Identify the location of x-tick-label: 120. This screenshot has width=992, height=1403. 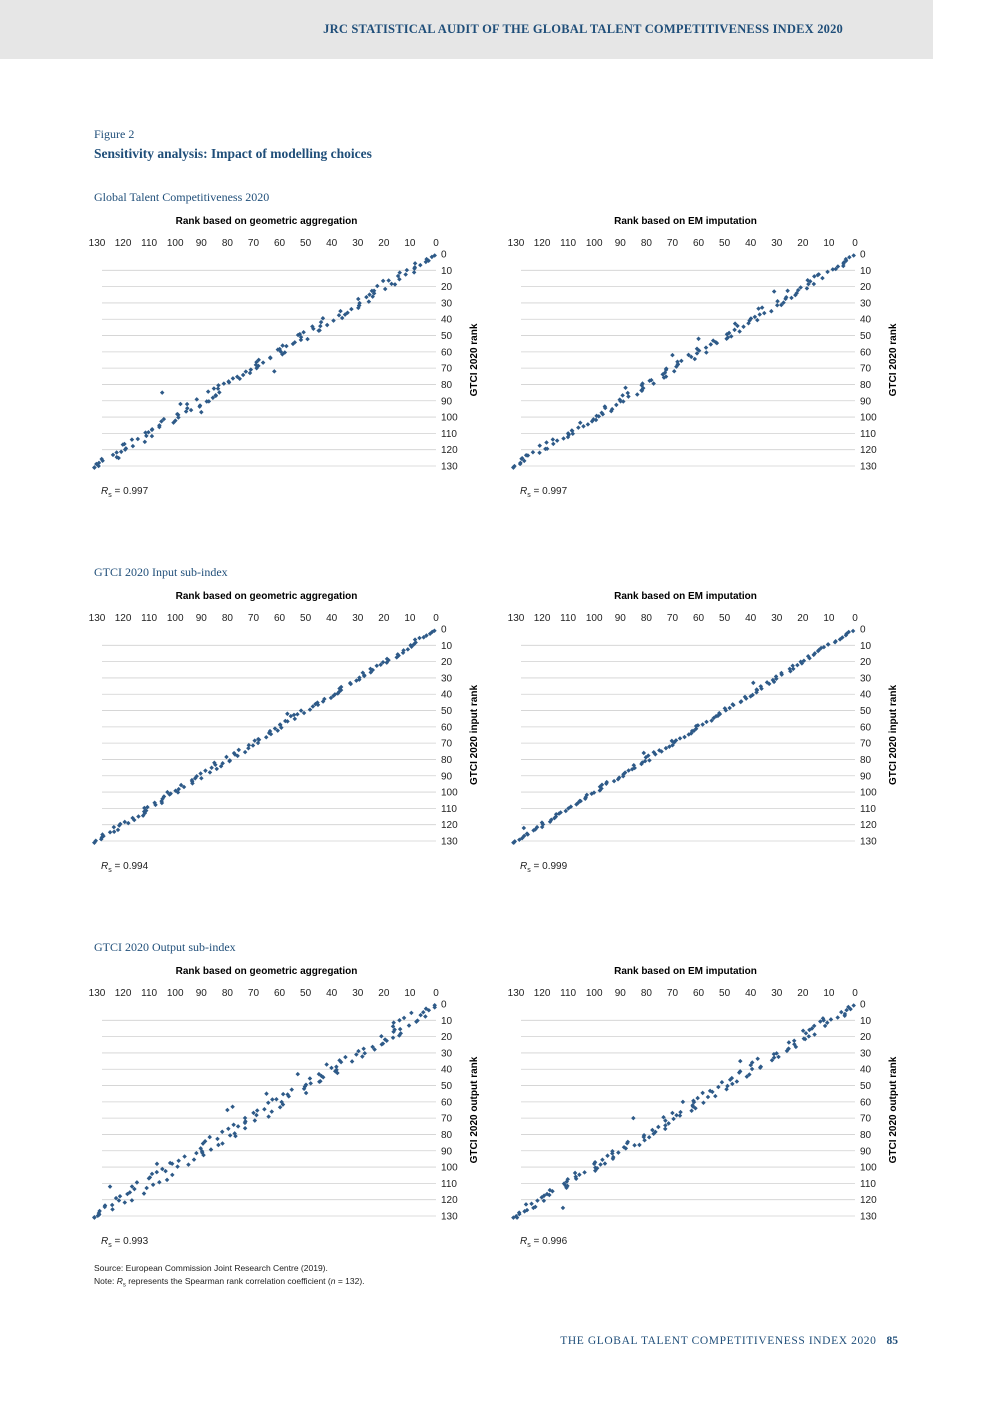
(542, 618).